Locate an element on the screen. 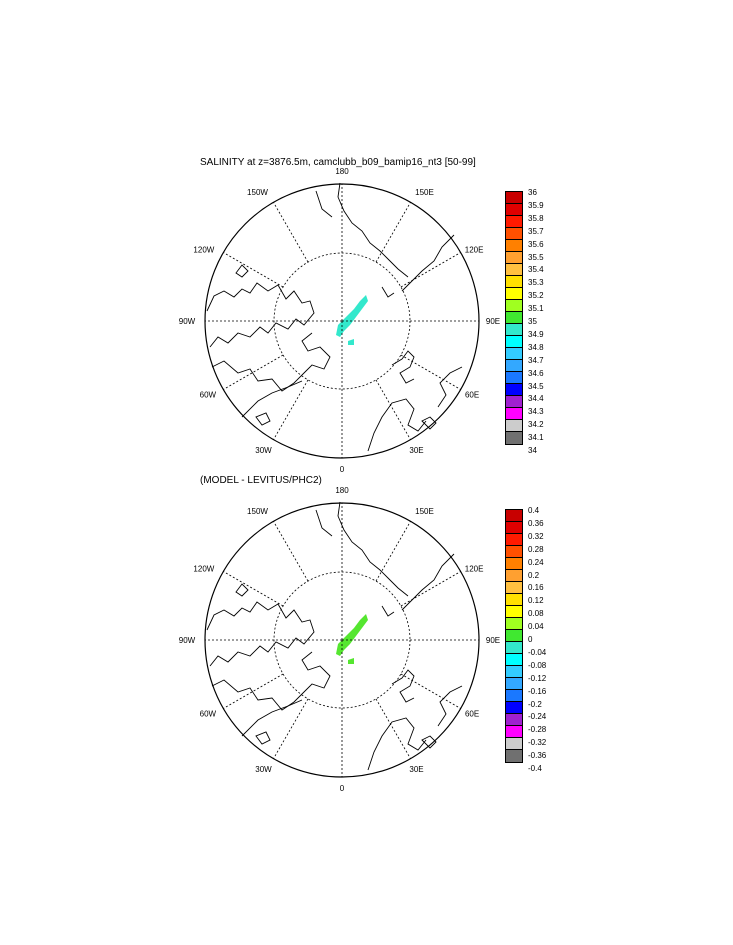 This screenshot has width=733, height=945. field-region is located at coordinates (351, 342).